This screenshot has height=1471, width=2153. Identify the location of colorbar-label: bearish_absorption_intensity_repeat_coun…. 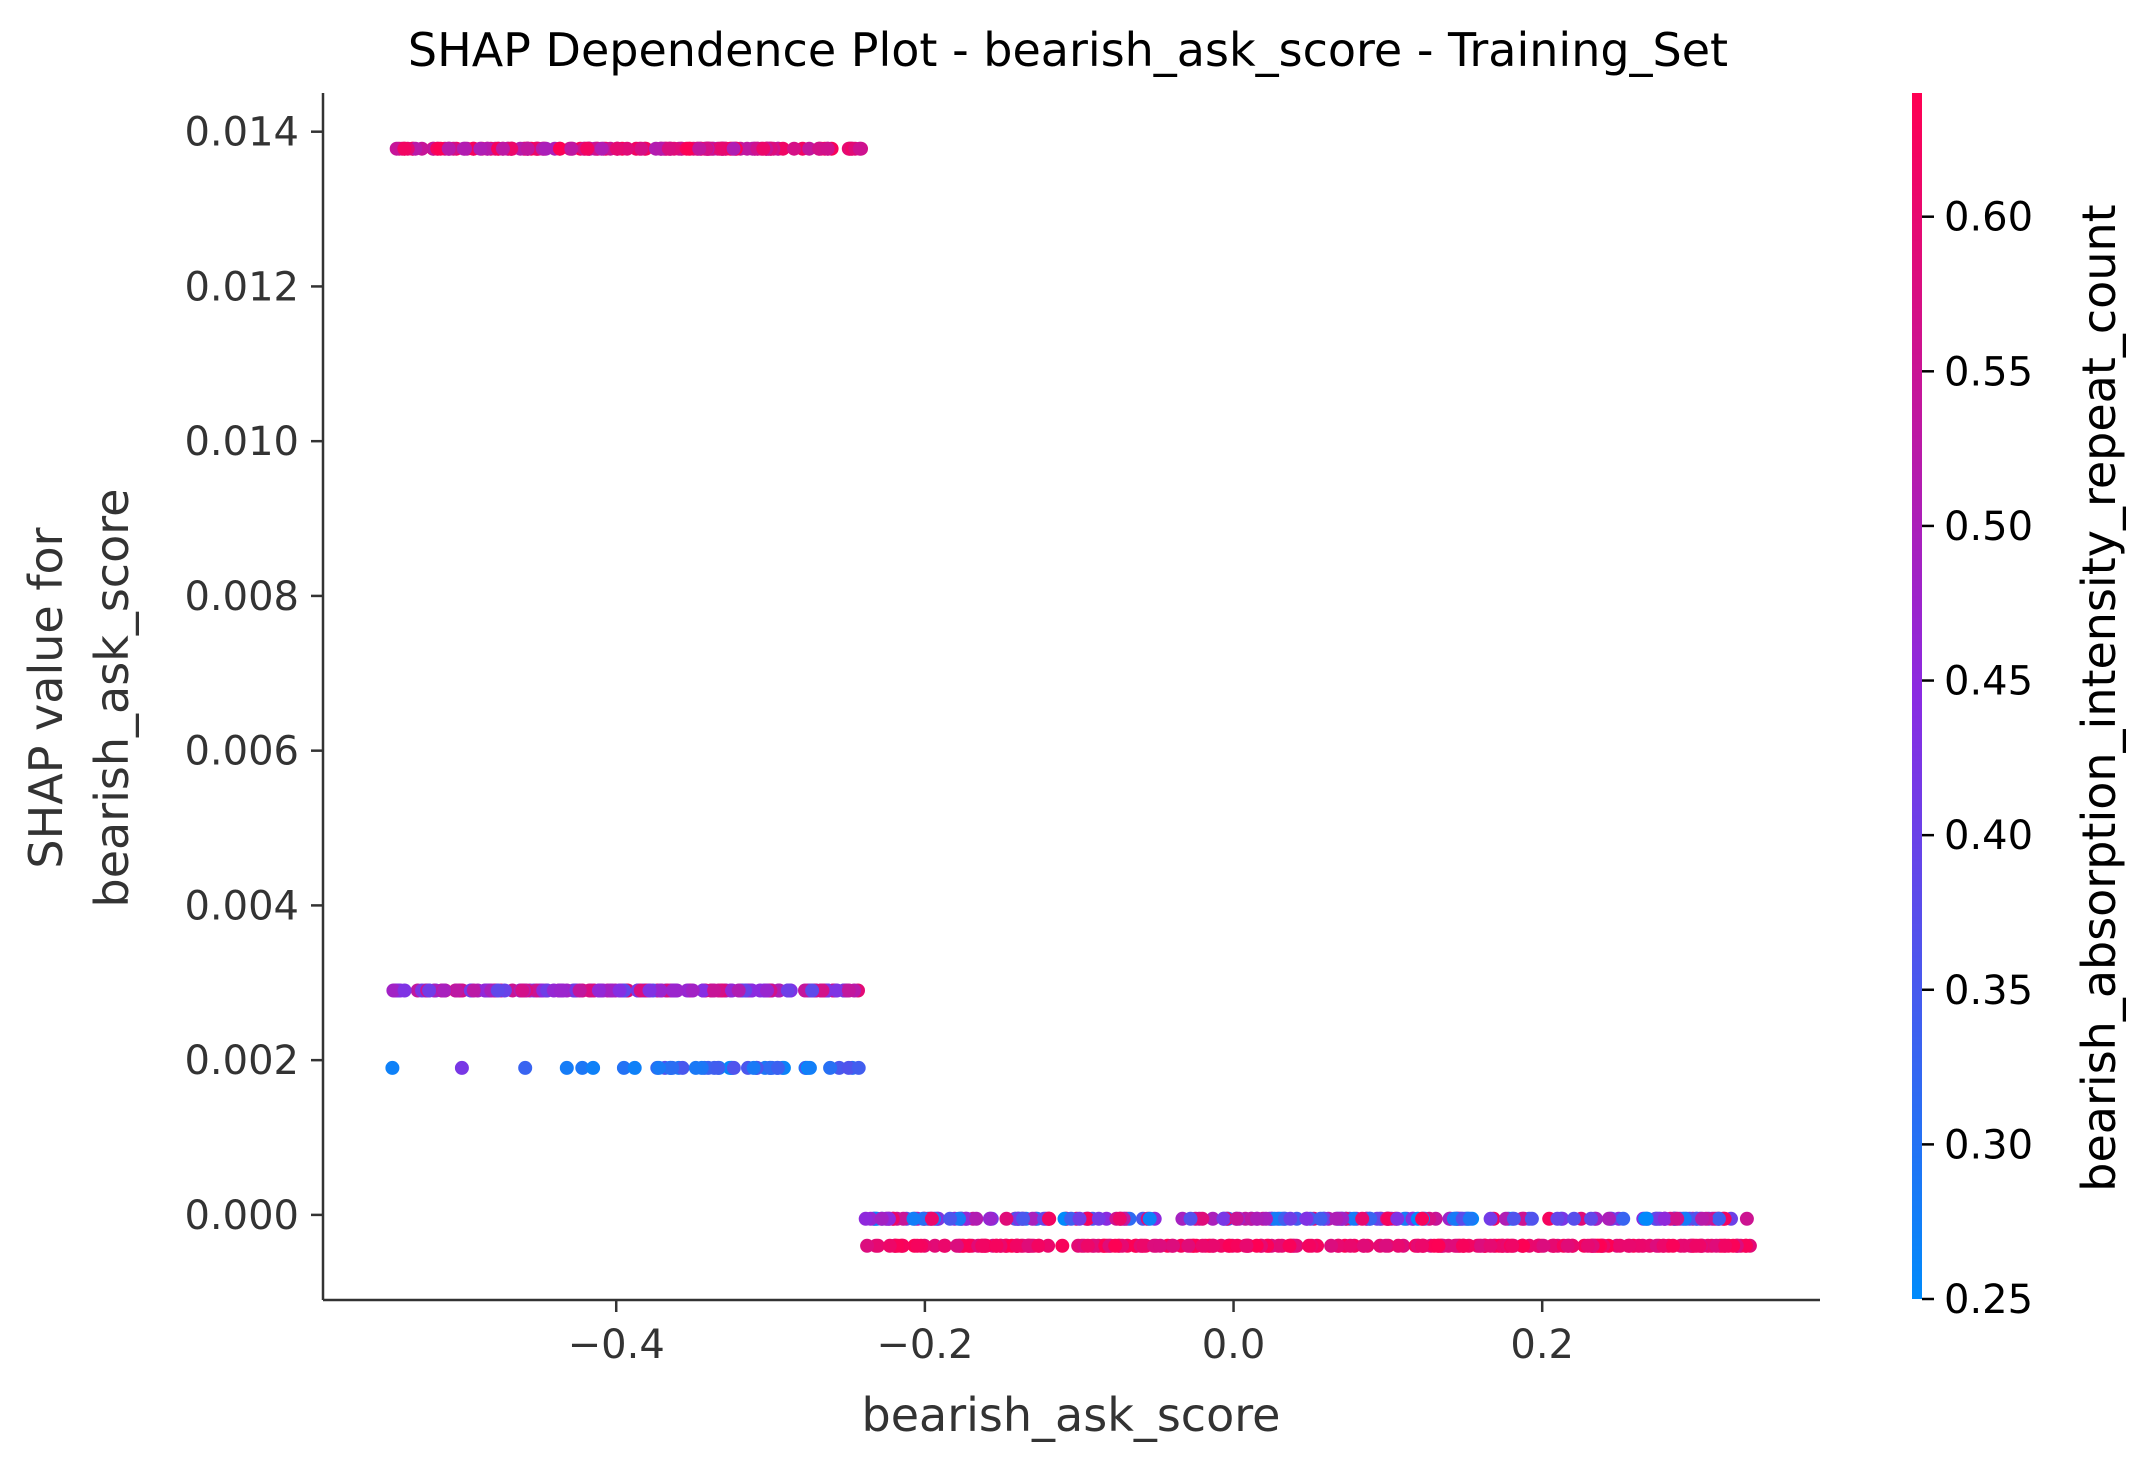
(2099, 697).